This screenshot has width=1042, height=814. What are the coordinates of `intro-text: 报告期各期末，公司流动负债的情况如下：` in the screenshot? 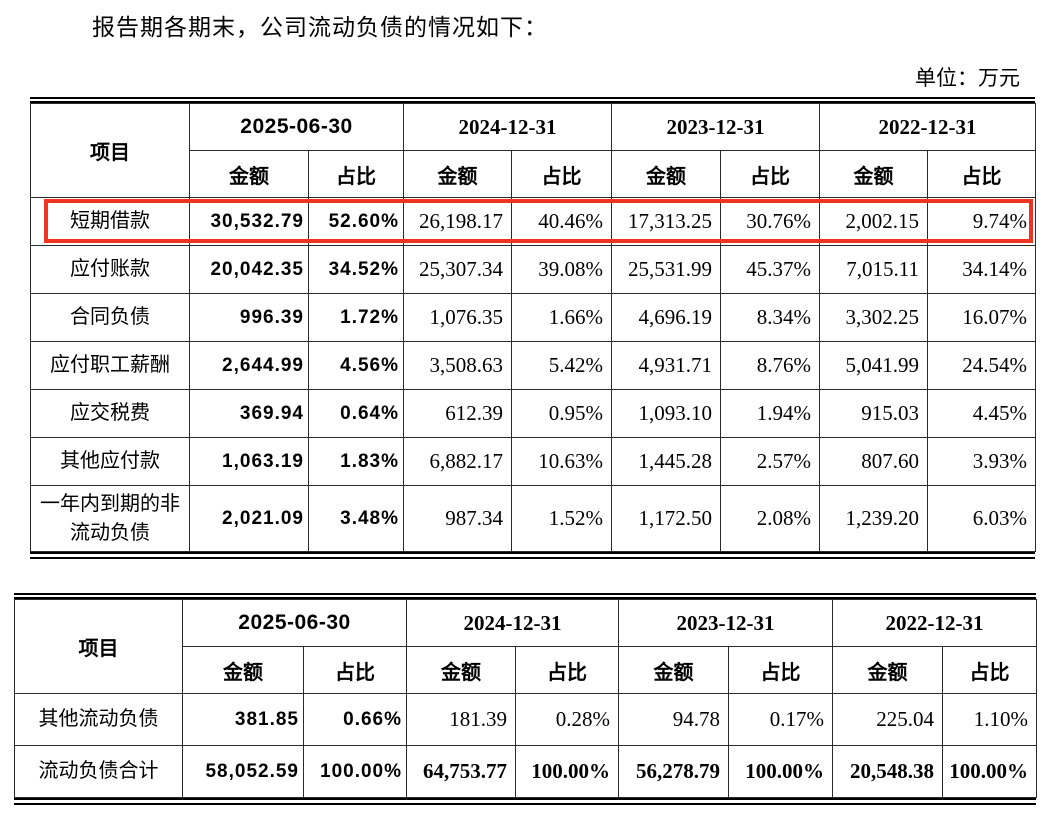 It's located at (320, 27).